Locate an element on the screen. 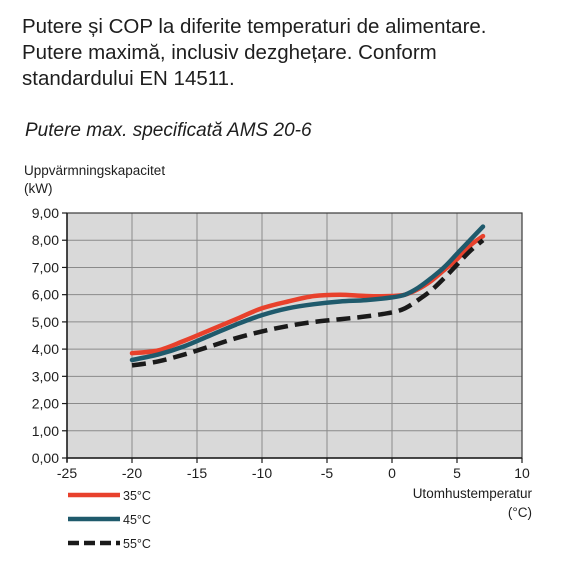  y-tick-label-1: 1,00 is located at coordinates (45, 431).